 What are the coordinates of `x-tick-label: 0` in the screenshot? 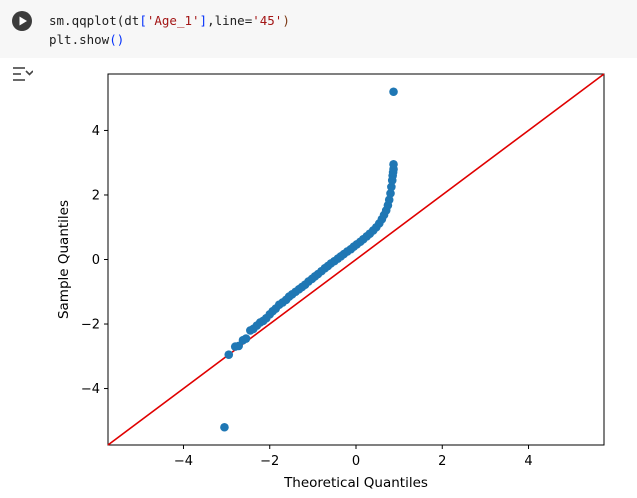 It's located at (356, 461).